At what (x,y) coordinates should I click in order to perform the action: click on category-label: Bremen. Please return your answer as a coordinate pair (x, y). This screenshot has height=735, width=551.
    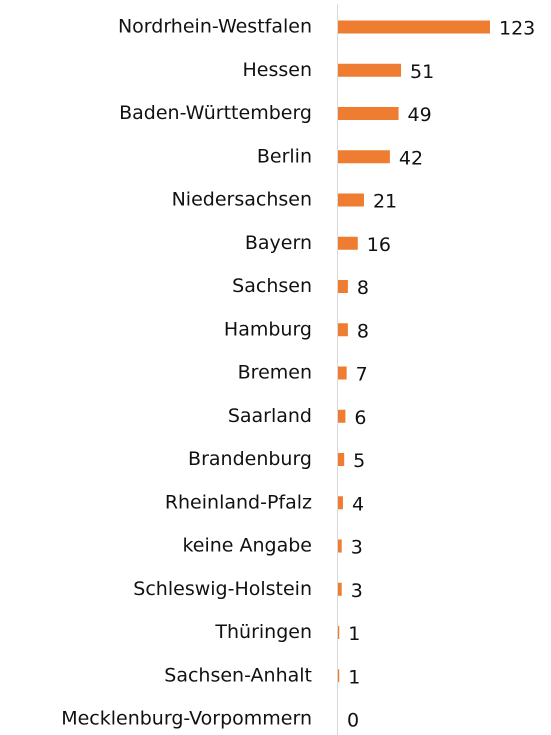
    Looking at the image, I should click on (275, 373).